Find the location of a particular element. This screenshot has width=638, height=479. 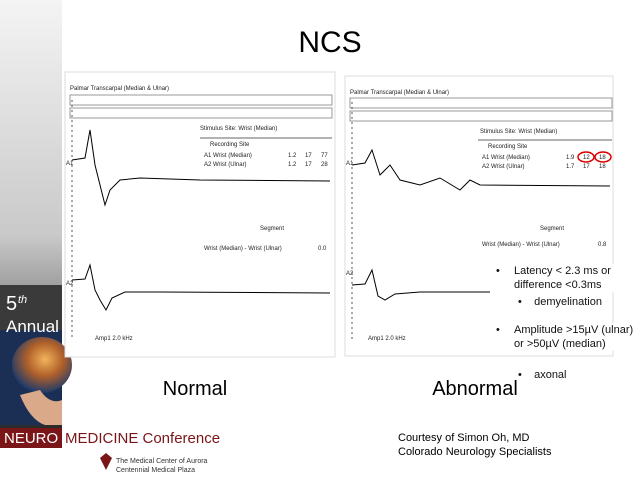

brand-text: MEDICINE Conference is located at coordinates (142, 438).